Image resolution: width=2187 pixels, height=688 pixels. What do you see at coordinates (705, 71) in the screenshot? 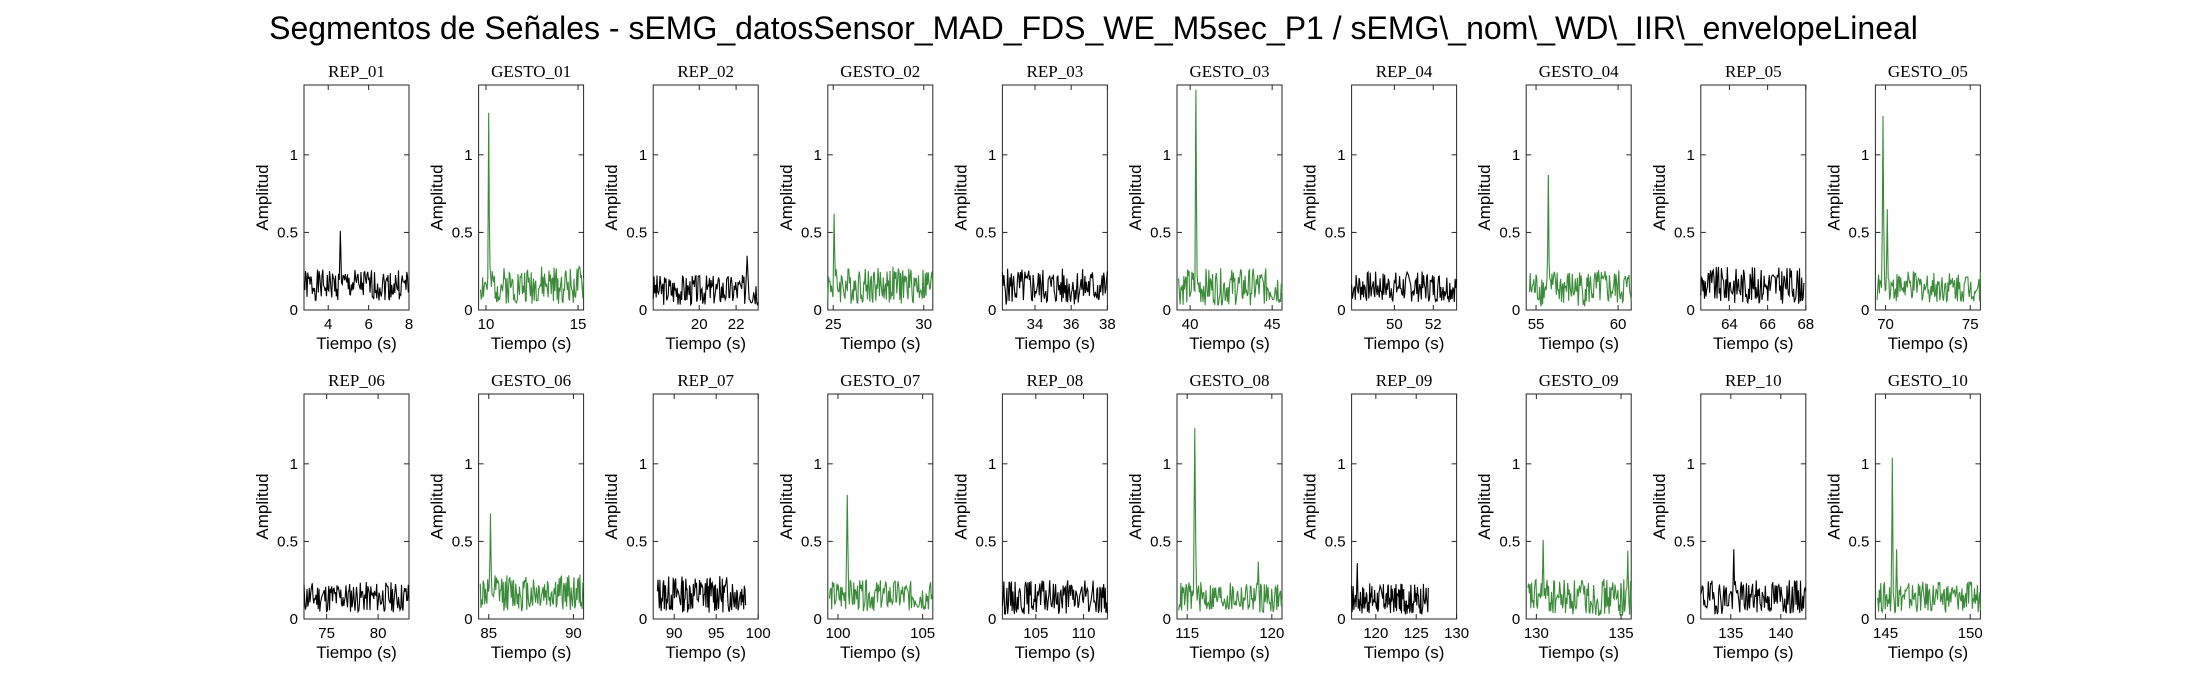
I see `subplot-title: REP_02` at bounding box center [705, 71].